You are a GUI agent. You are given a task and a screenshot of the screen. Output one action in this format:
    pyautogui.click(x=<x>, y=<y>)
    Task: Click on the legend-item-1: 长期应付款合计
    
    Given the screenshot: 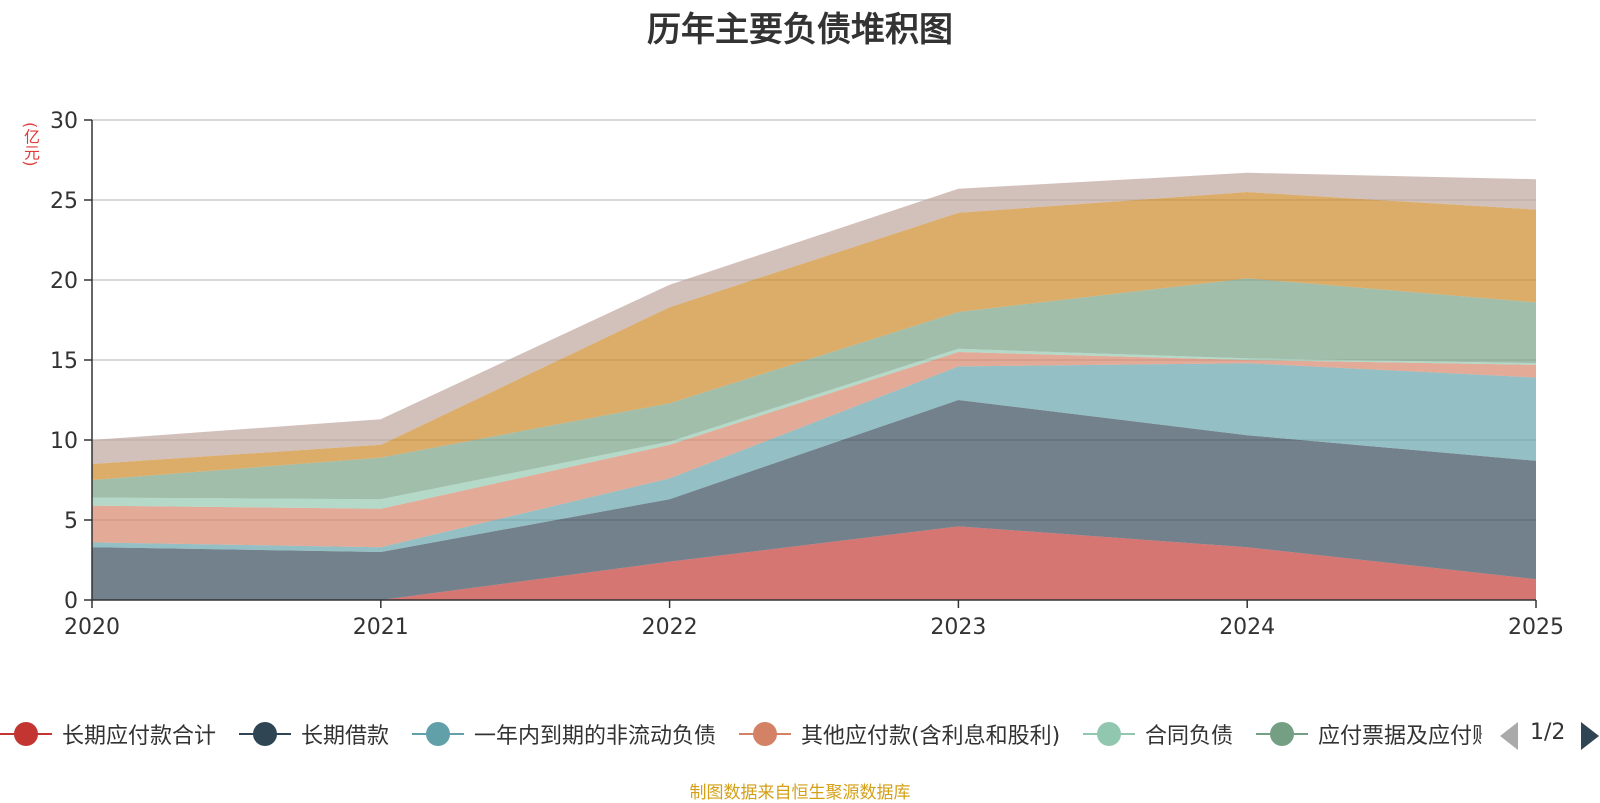 What is the action you would take?
    pyautogui.click(x=108, y=734)
    